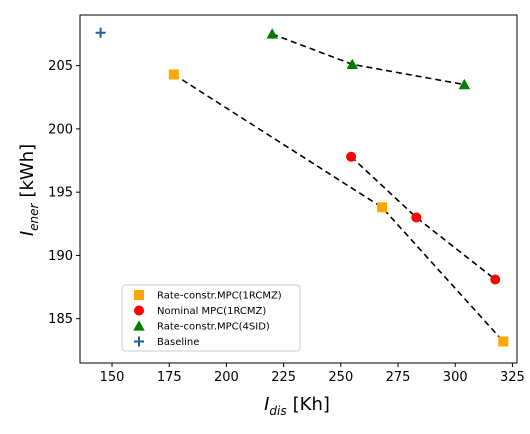  What do you see at coordinates (60, 319) in the screenshot?
I see `y-tick-label: 185` at bounding box center [60, 319].